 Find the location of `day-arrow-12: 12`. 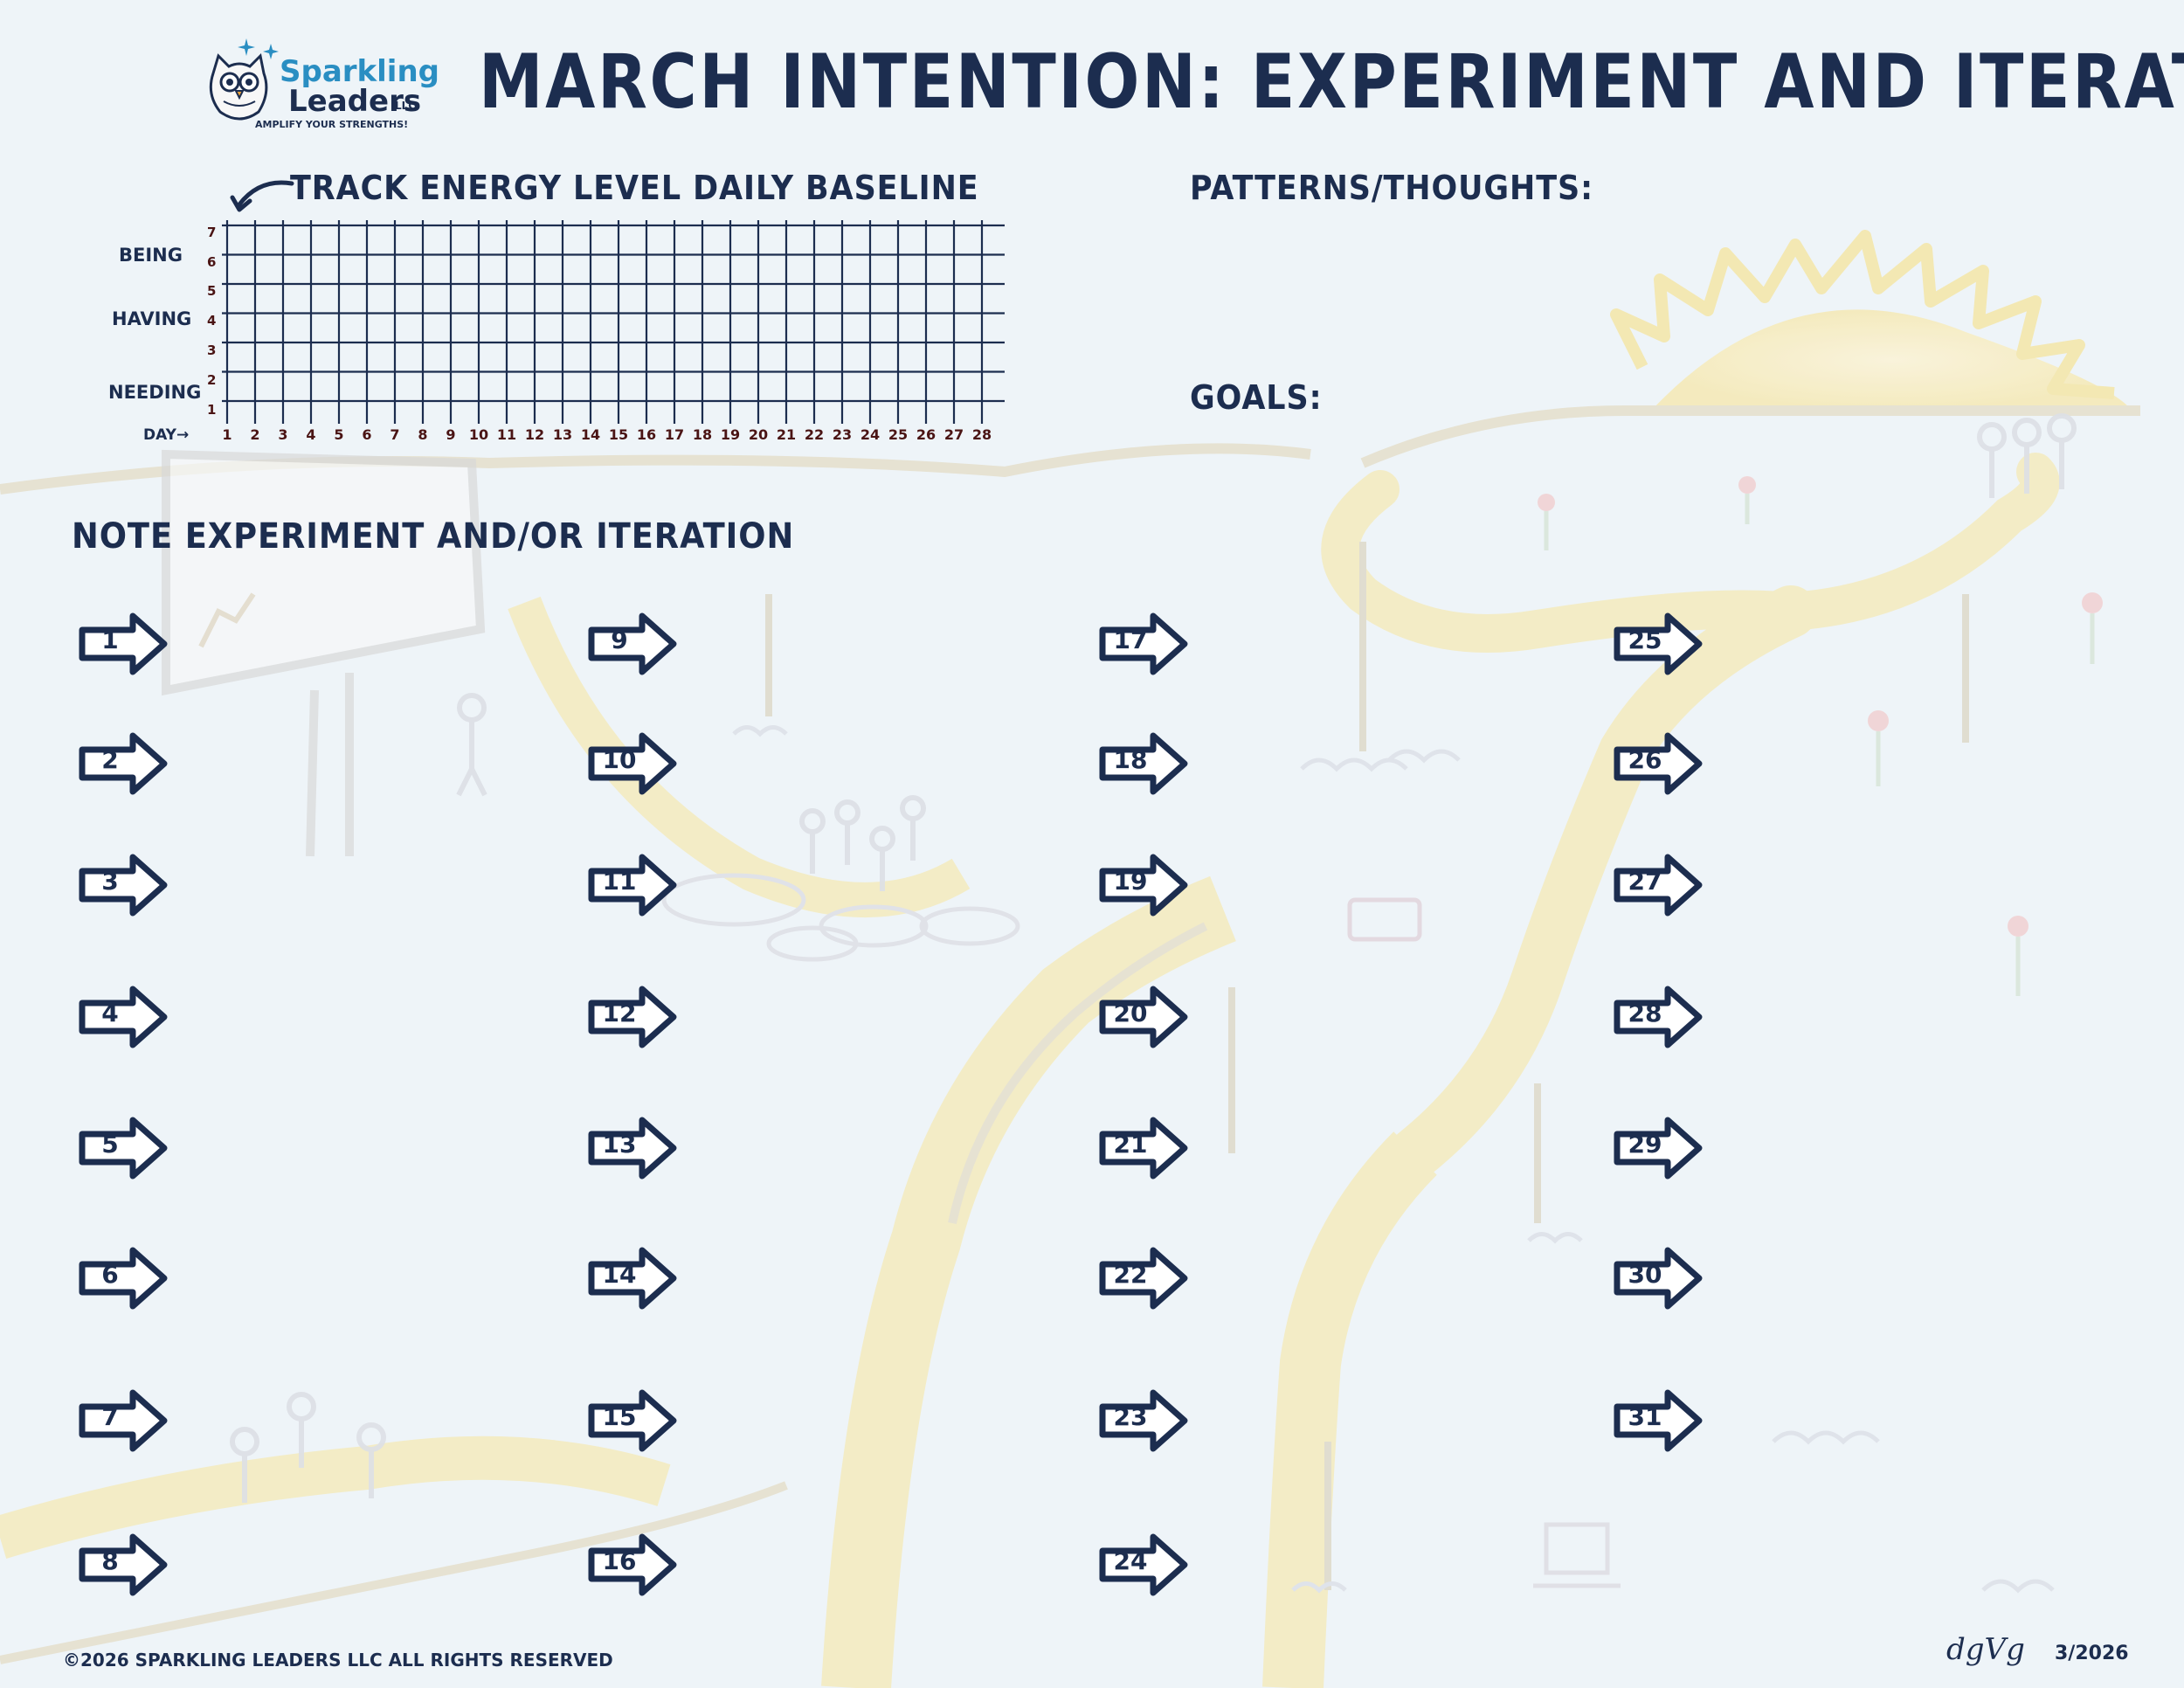

day-arrow-12: 12 is located at coordinates (636, 1017).